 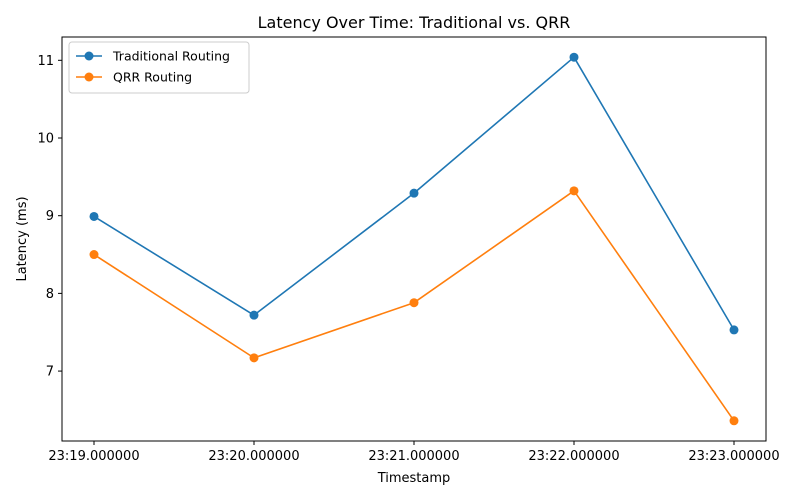 I want to click on legend-box, so click(x=159, y=67).